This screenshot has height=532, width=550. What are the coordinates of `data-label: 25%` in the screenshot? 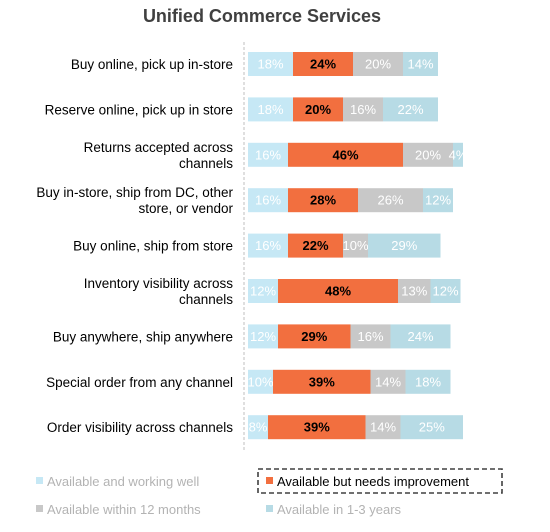 It's located at (432, 427).